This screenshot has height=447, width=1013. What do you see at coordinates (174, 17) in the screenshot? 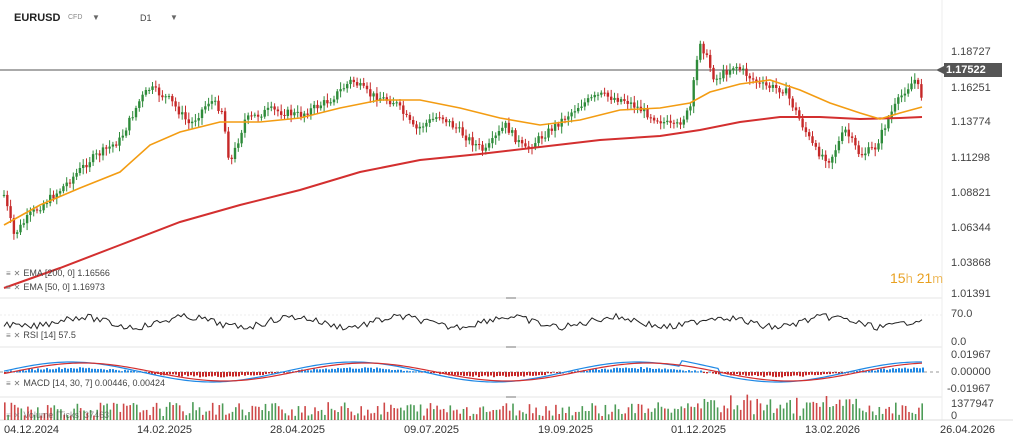
I see `timeframe-dropdown-chevron-icon: ▼` at bounding box center [174, 17].